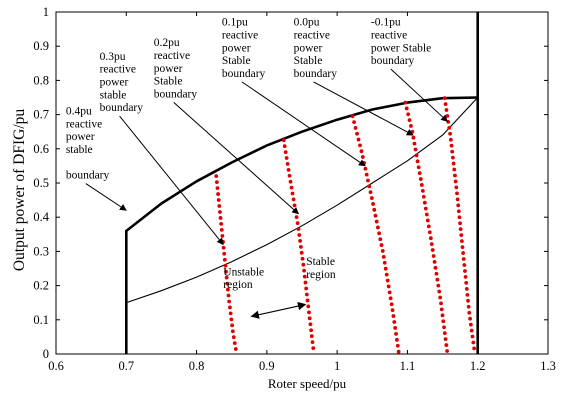 The image size is (570, 394). What do you see at coordinates (226, 262) in the screenshot?
I see `series-boundary-0.3pu` at bounding box center [226, 262].